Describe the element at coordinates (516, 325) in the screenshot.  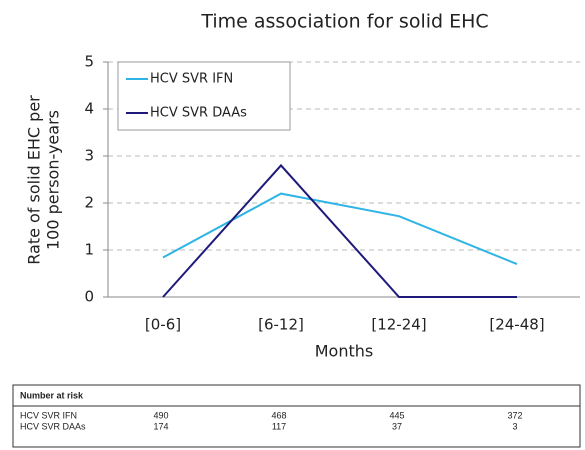
I see `x-tick-label: [24-48]` at that location.